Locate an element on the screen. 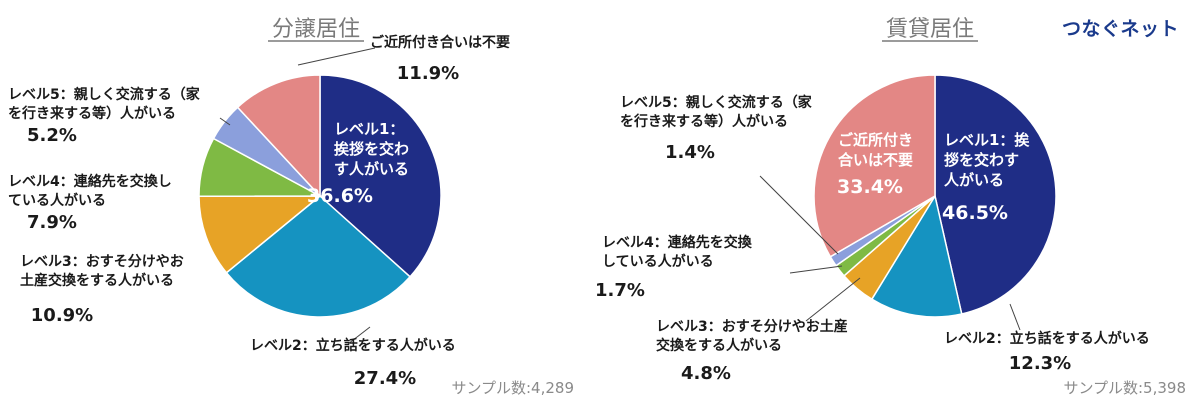 This screenshot has height=405, width=1200. slice-label-1: 挨拶を交わ is located at coordinates (371, 149).